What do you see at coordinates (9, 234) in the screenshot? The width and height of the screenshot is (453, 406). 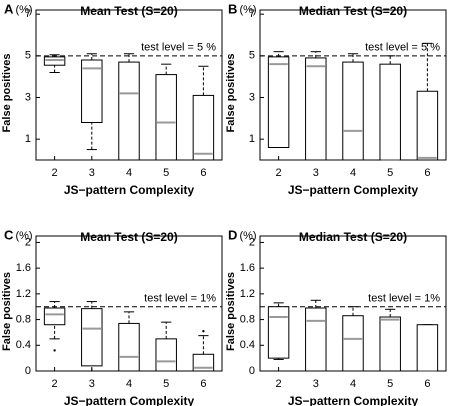 I see `panel-letter: C` at bounding box center [9, 234].